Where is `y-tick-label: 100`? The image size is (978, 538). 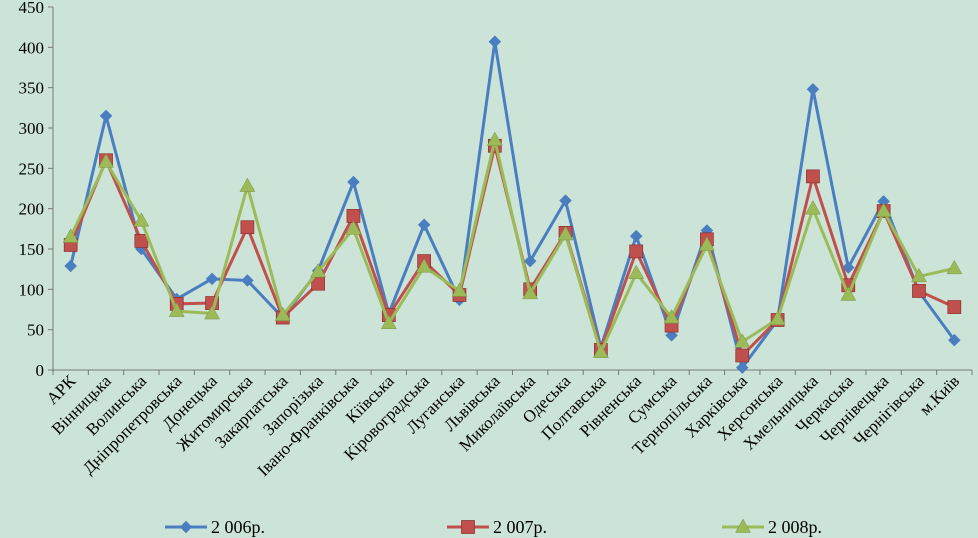 y-tick-label: 100 is located at coordinates (32, 289).